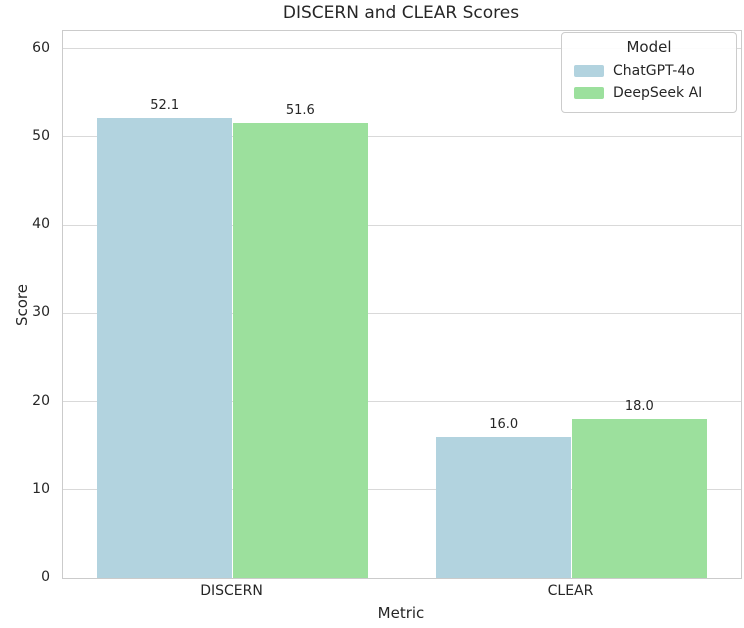 This screenshot has height=628, width=744. What do you see at coordinates (22, 305) in the screenshot?
I see `y-axis-title: Score` at bounding box center [22, 305].